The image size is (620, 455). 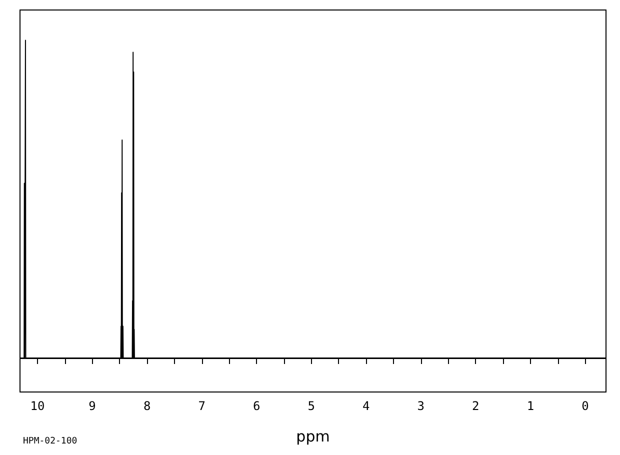 I want to click on x-tick-label: 1, so click(x=530, y=406).